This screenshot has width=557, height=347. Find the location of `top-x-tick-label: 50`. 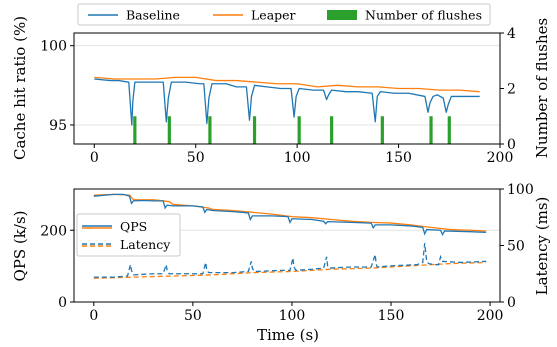

top-x-tick-label: 50 is located at coordinates (196, 158).